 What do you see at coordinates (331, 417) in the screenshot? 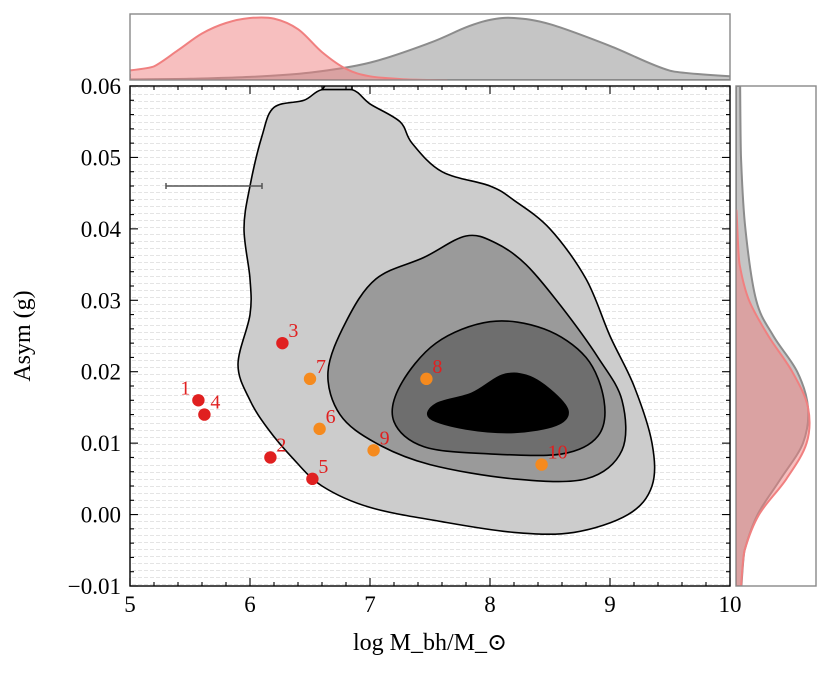
I see `point-label-6: 6` at bounding box center [331, 417].